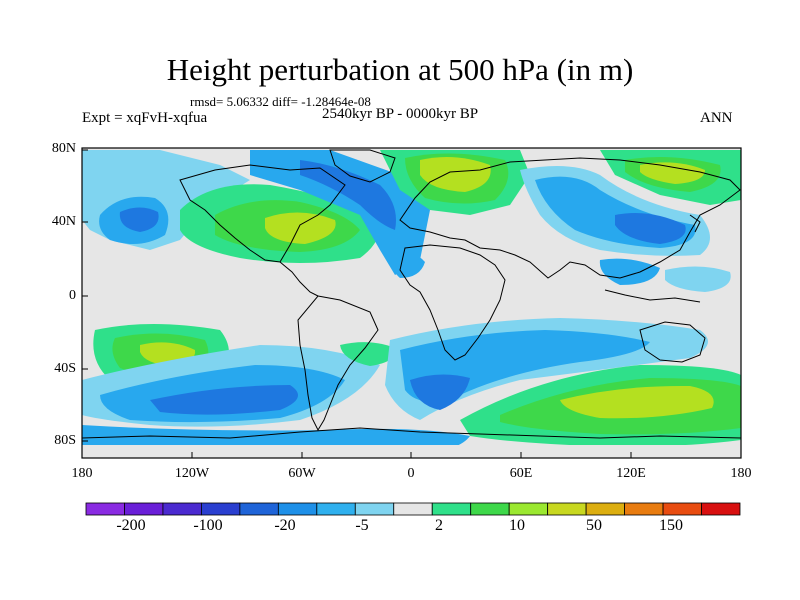 The height and width of the screenshot is (600, 800). I want to click on sh-pacific-low-core, so click(224, 400).